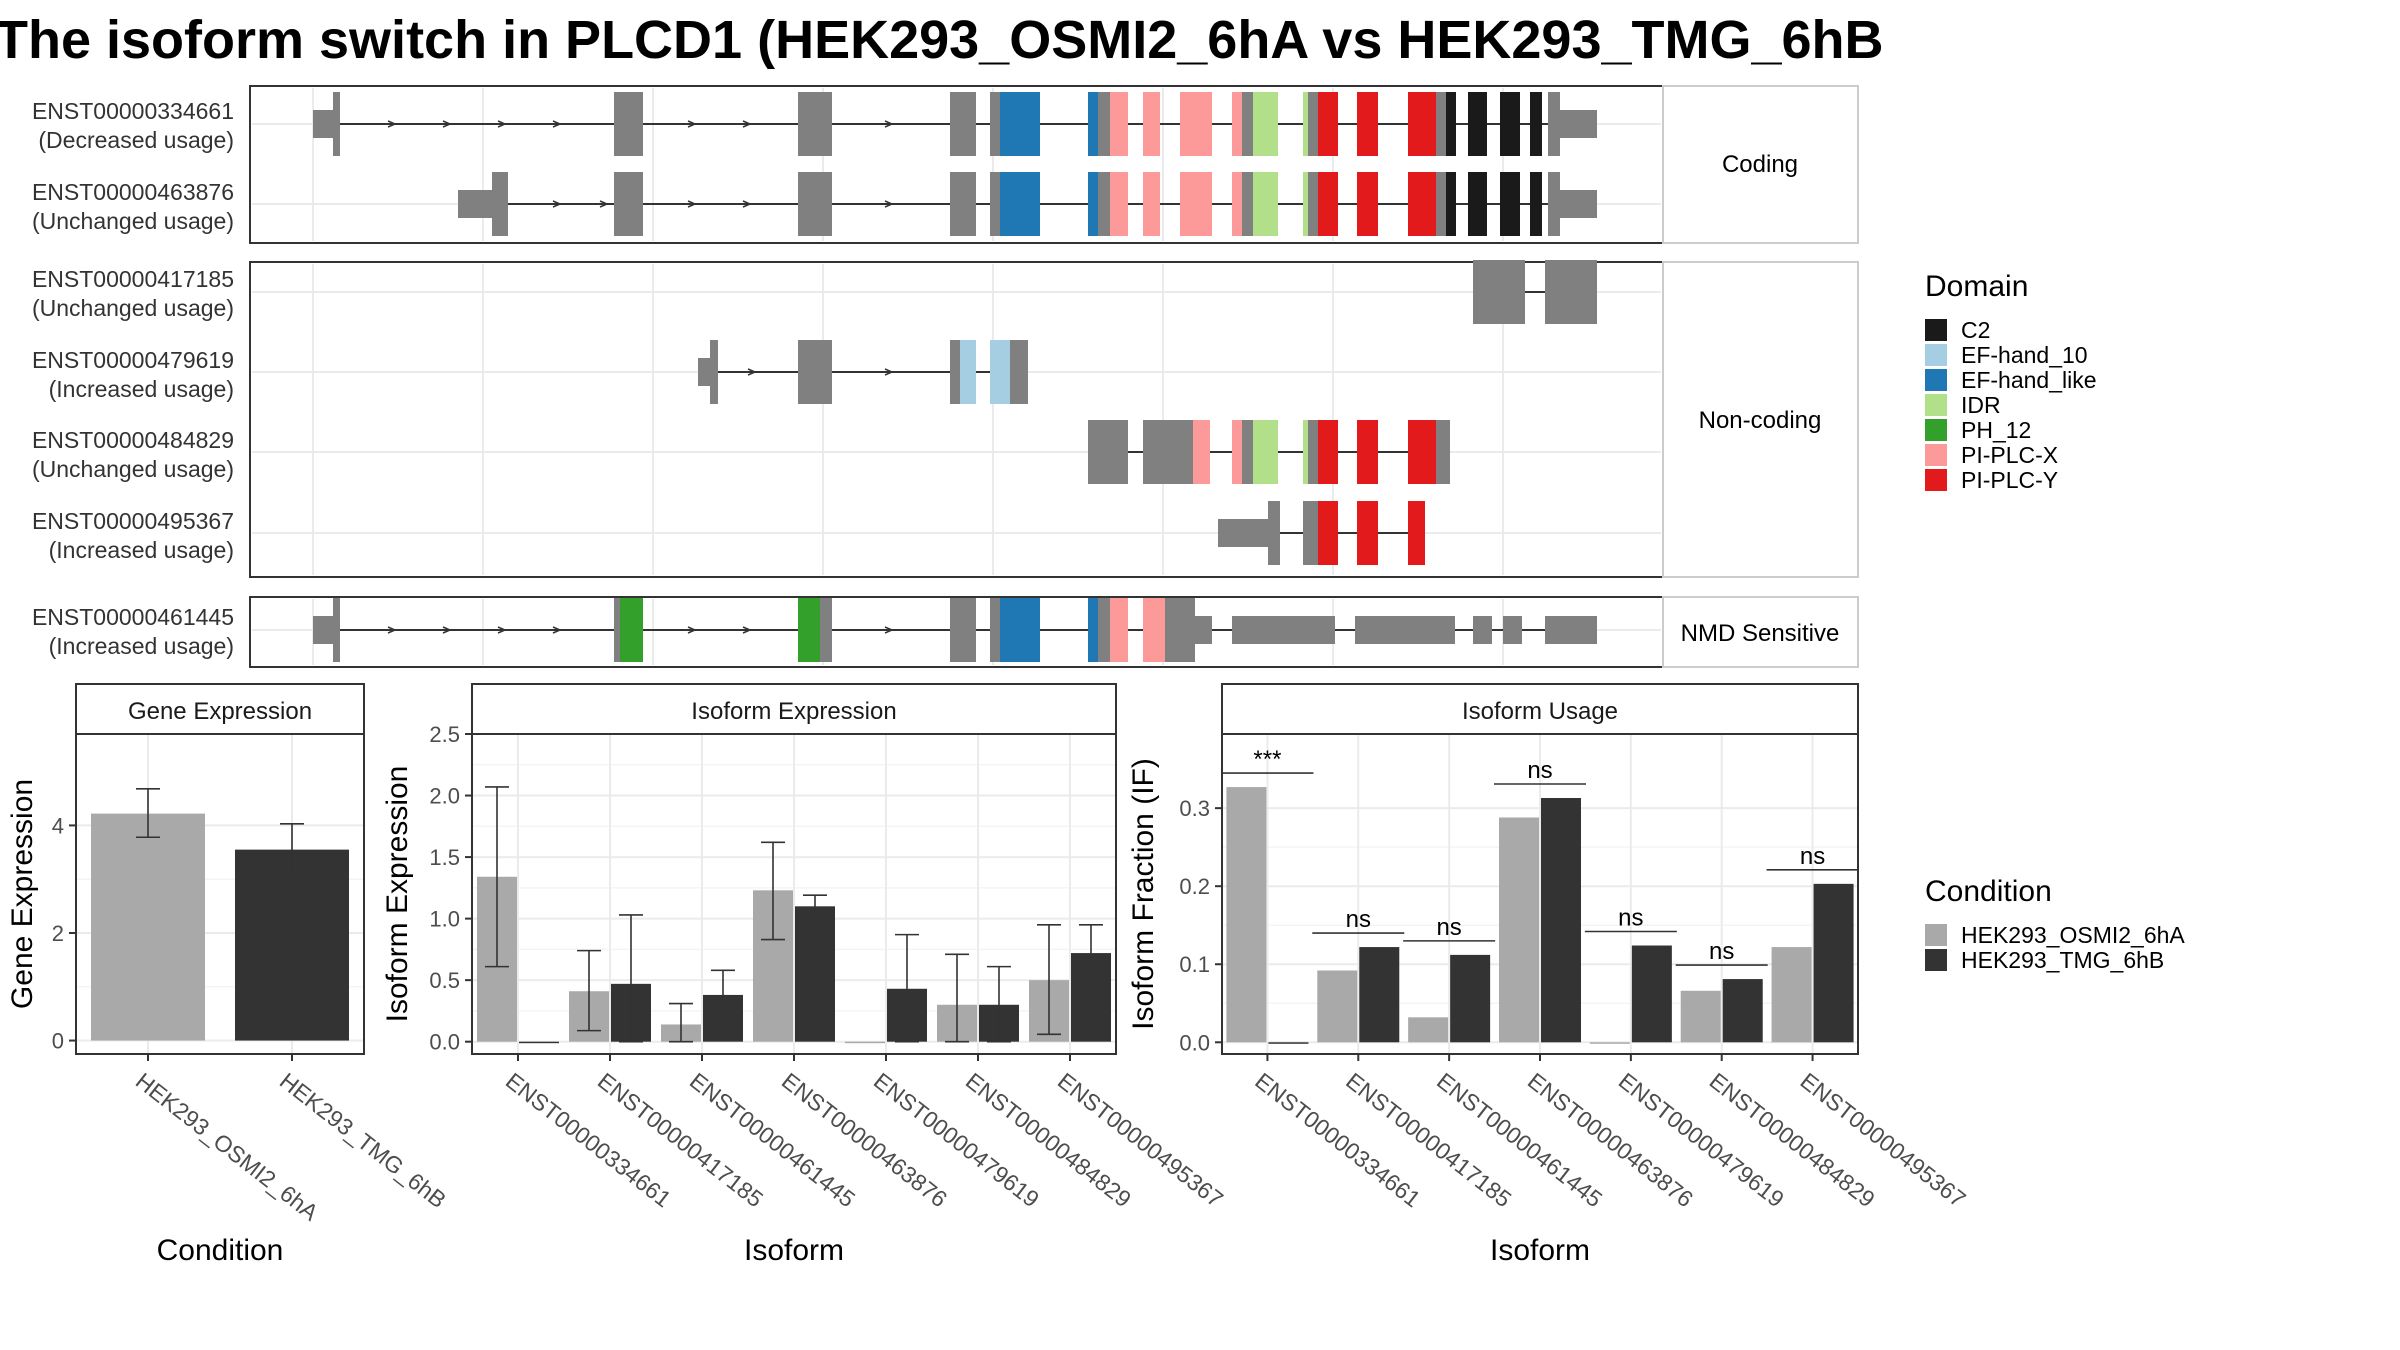  What do you see at coordinates (2062, 960) in the screenshot?
I see `legend-label-condition: HEK293_TMG_6hB` at bounding box center [2062, 960].